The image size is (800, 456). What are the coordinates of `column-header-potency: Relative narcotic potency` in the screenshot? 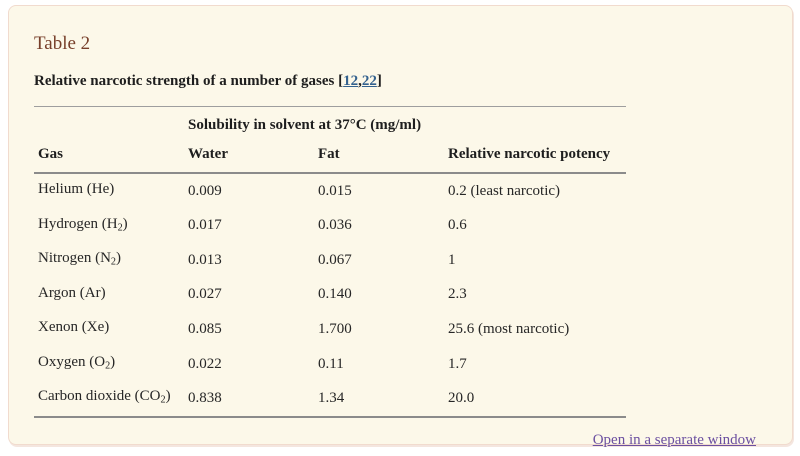 It's located at (535, 157).